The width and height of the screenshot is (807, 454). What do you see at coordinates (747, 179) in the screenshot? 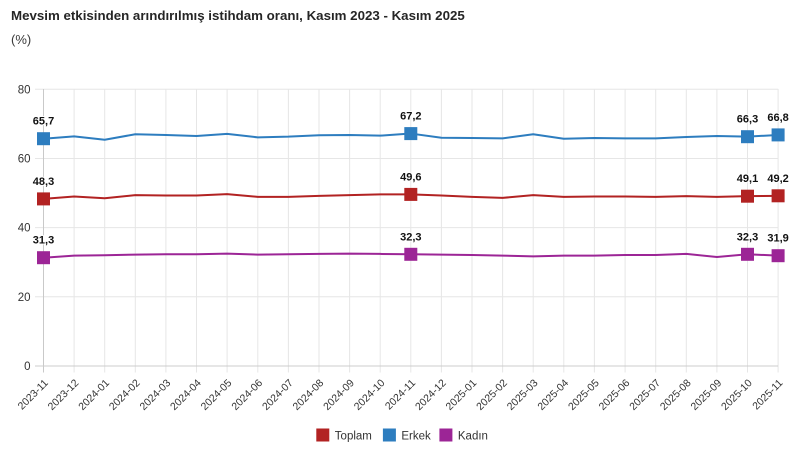
I see `svg-text: 49,1` at bounding box center [747, 179].